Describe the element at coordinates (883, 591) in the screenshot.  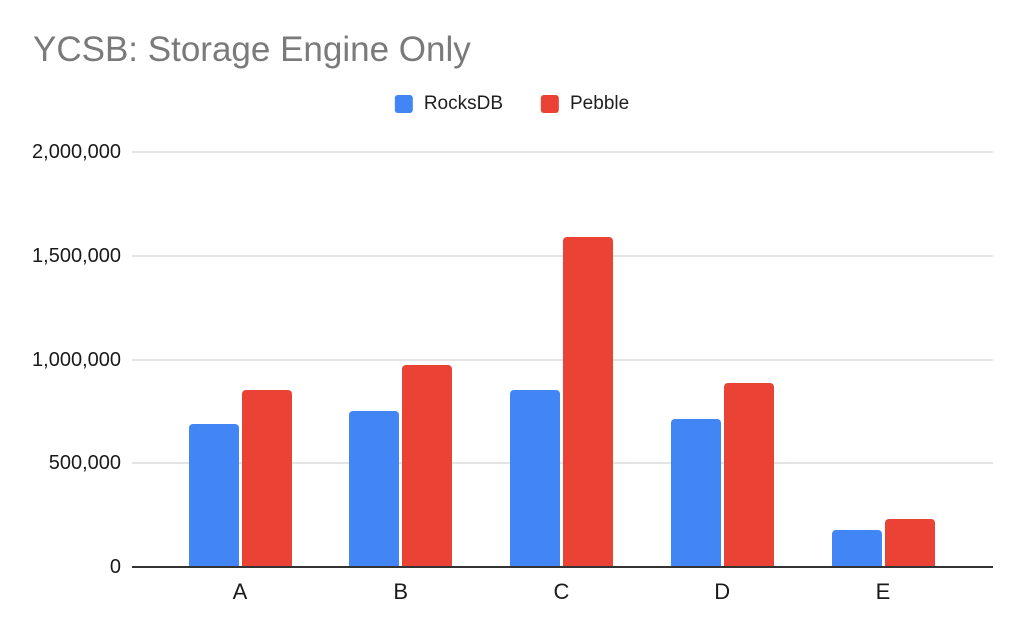
I see `x-tick-label-e: E` at that location.